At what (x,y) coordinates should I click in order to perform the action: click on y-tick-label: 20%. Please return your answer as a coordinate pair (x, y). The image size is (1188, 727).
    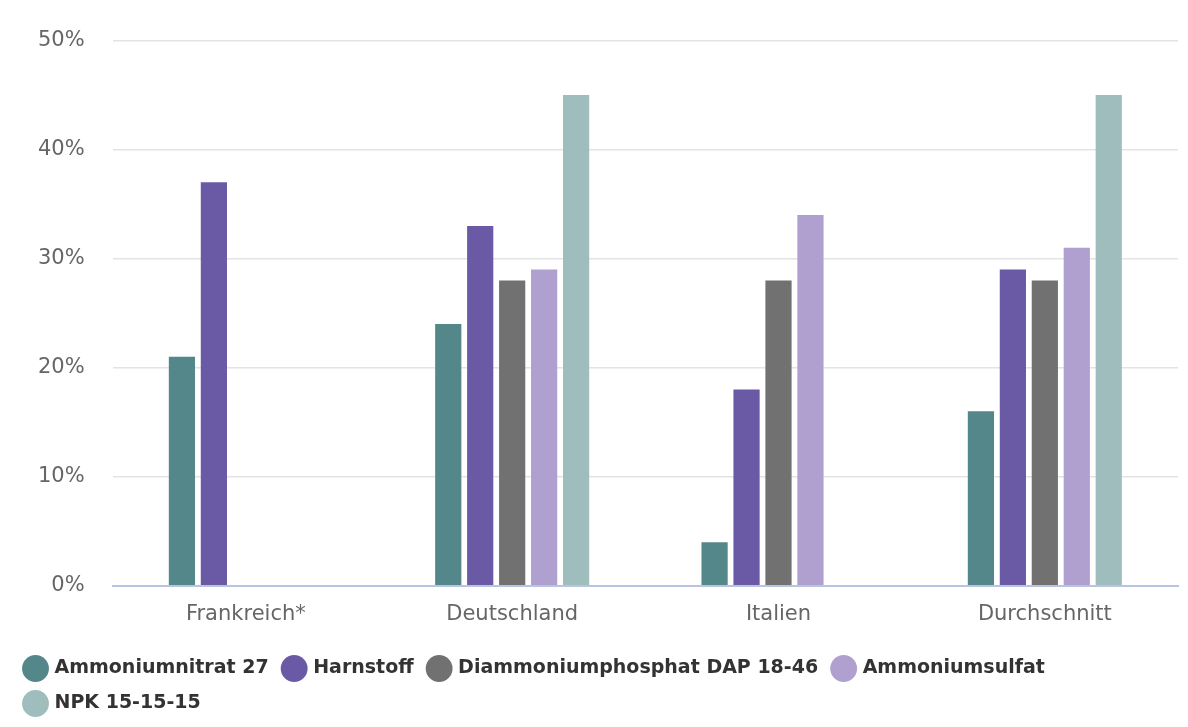
    Looking at the image, I should click on (61, 366).